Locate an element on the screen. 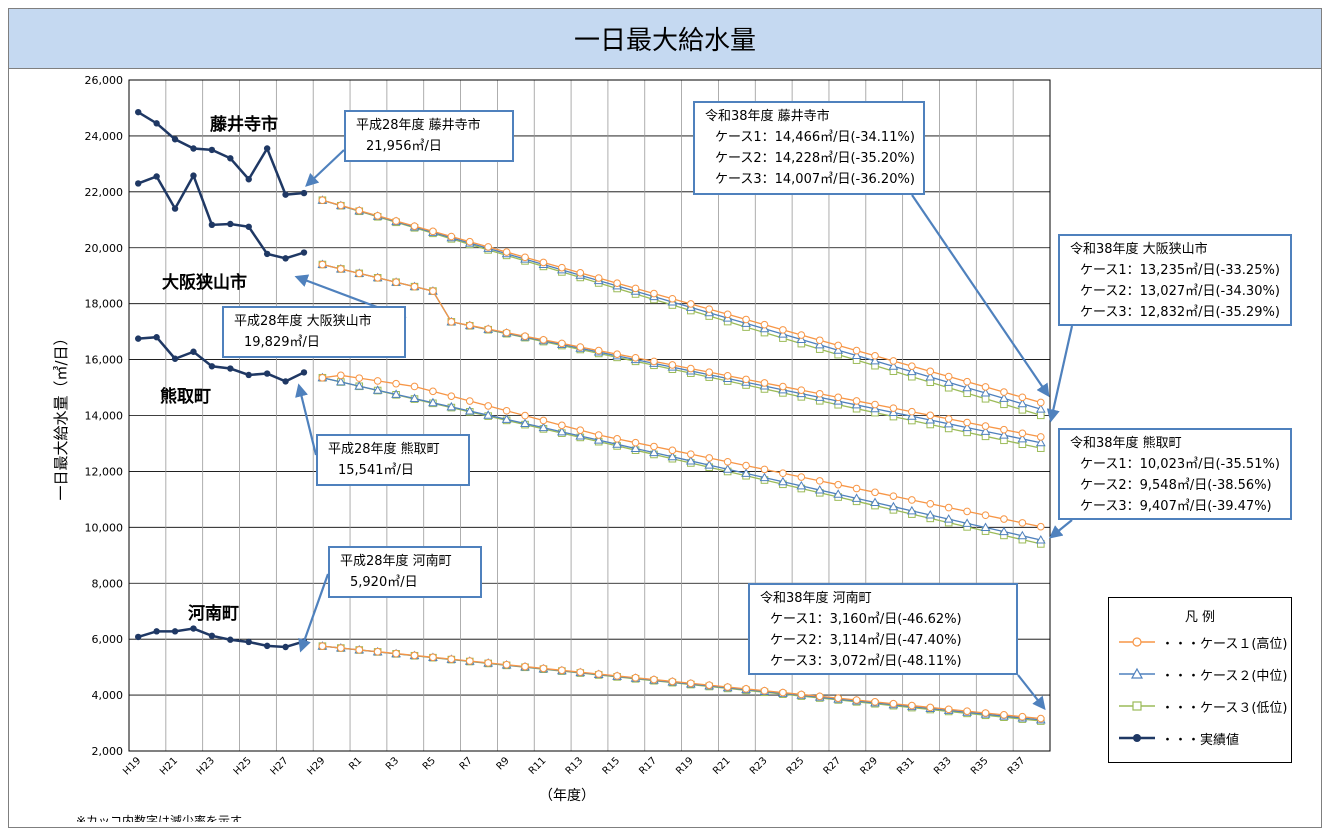 This screenshot has height=832, width=1332. y-axis-title: 一日最大給水量（㎥/日） is located at coordinates (61, 415).